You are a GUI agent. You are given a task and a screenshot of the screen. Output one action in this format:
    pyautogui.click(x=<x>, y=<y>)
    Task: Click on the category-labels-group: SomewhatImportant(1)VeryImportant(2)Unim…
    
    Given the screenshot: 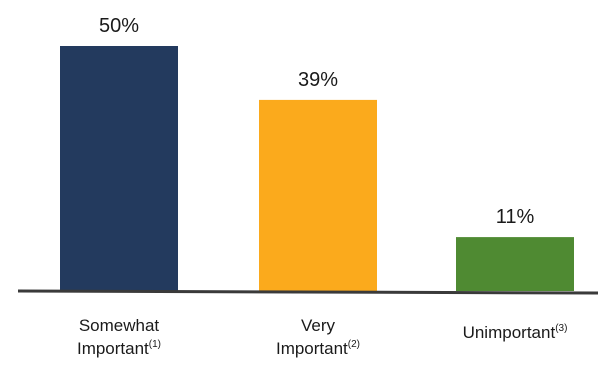 What is the action you would take?
    pyautogui.click(x=322, y=337)
    